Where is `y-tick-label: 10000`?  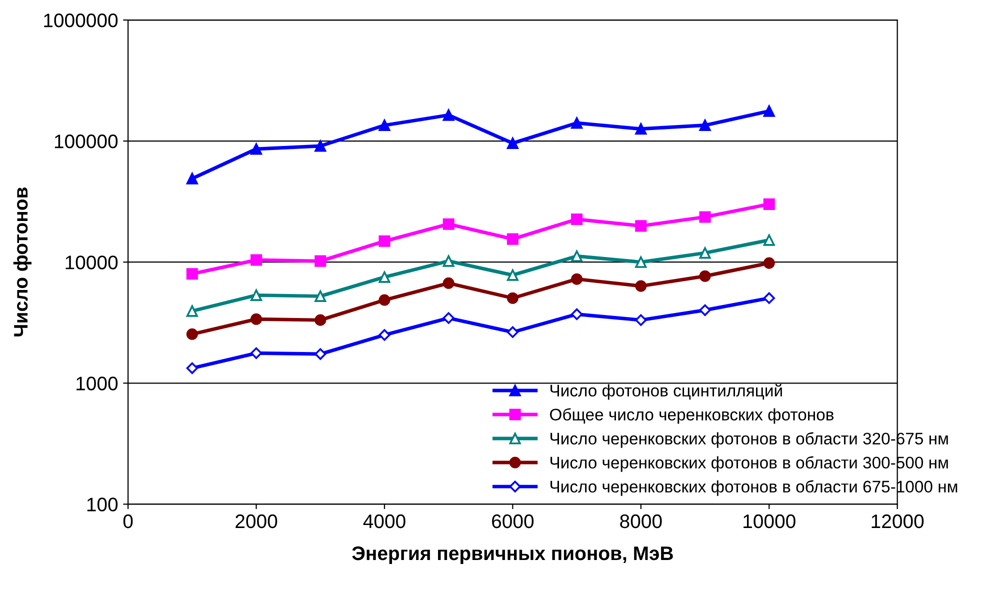 y-tick-label: 10000 is located at coordinates (92, 263).